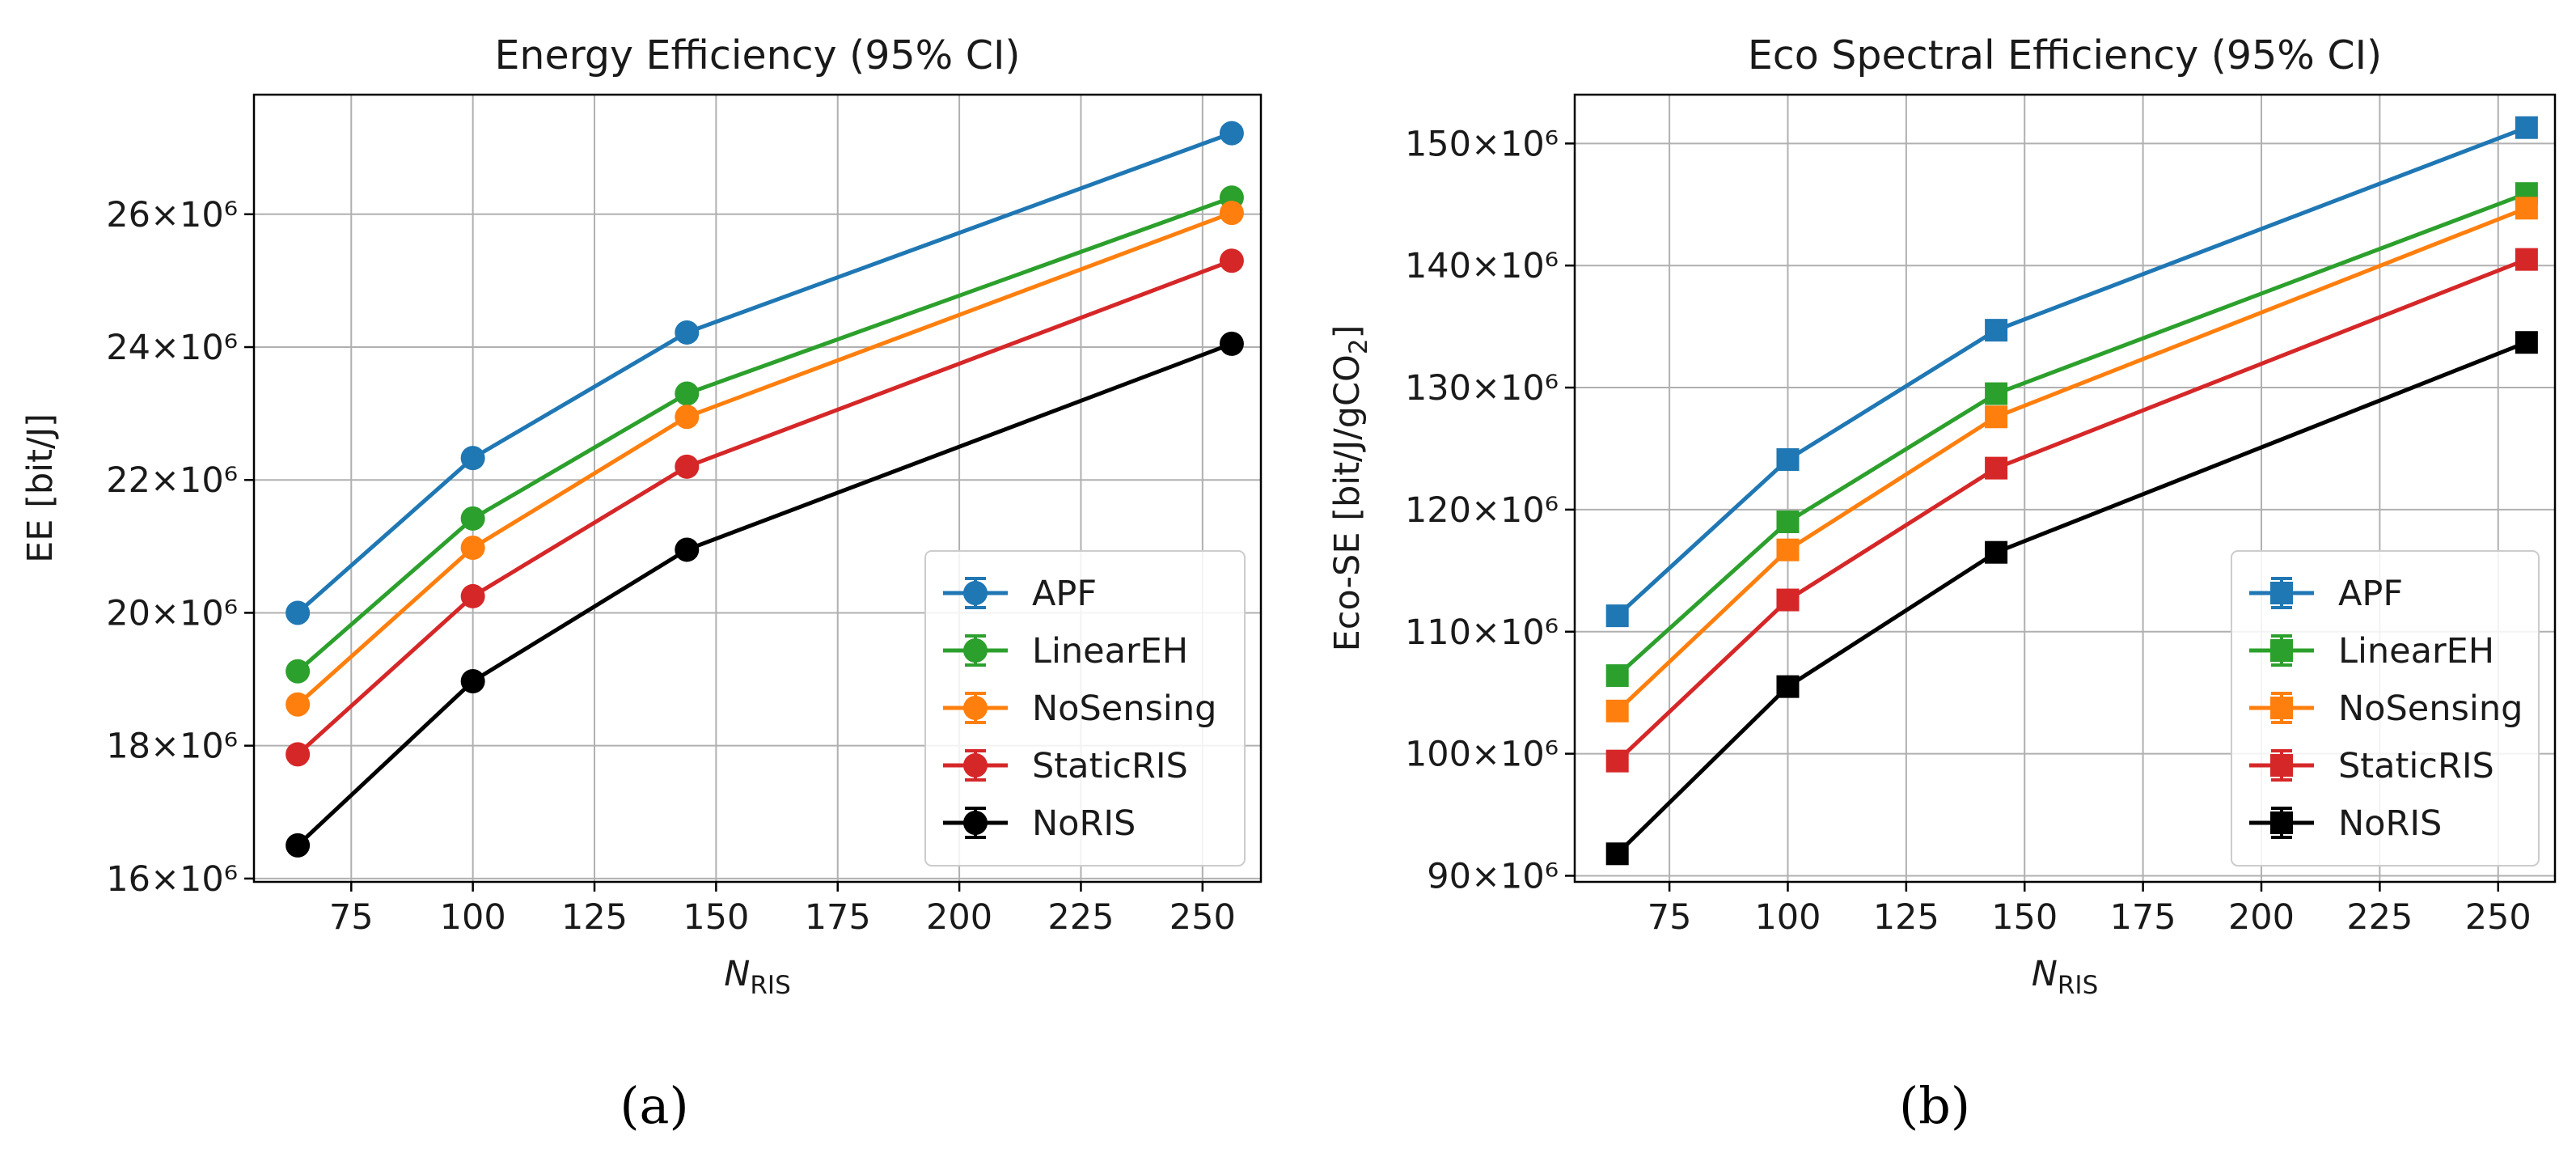 This screenshot has height=1161, width=2576. Describe the element at coordinates (655, 1105) in the screenshot. I see `caption-a: (a)` at that location.